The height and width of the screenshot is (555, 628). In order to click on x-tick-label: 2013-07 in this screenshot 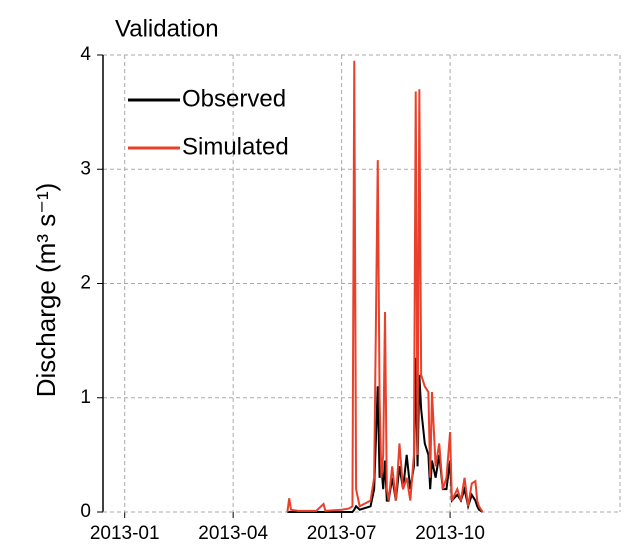, I will do `click(342, 533)`.